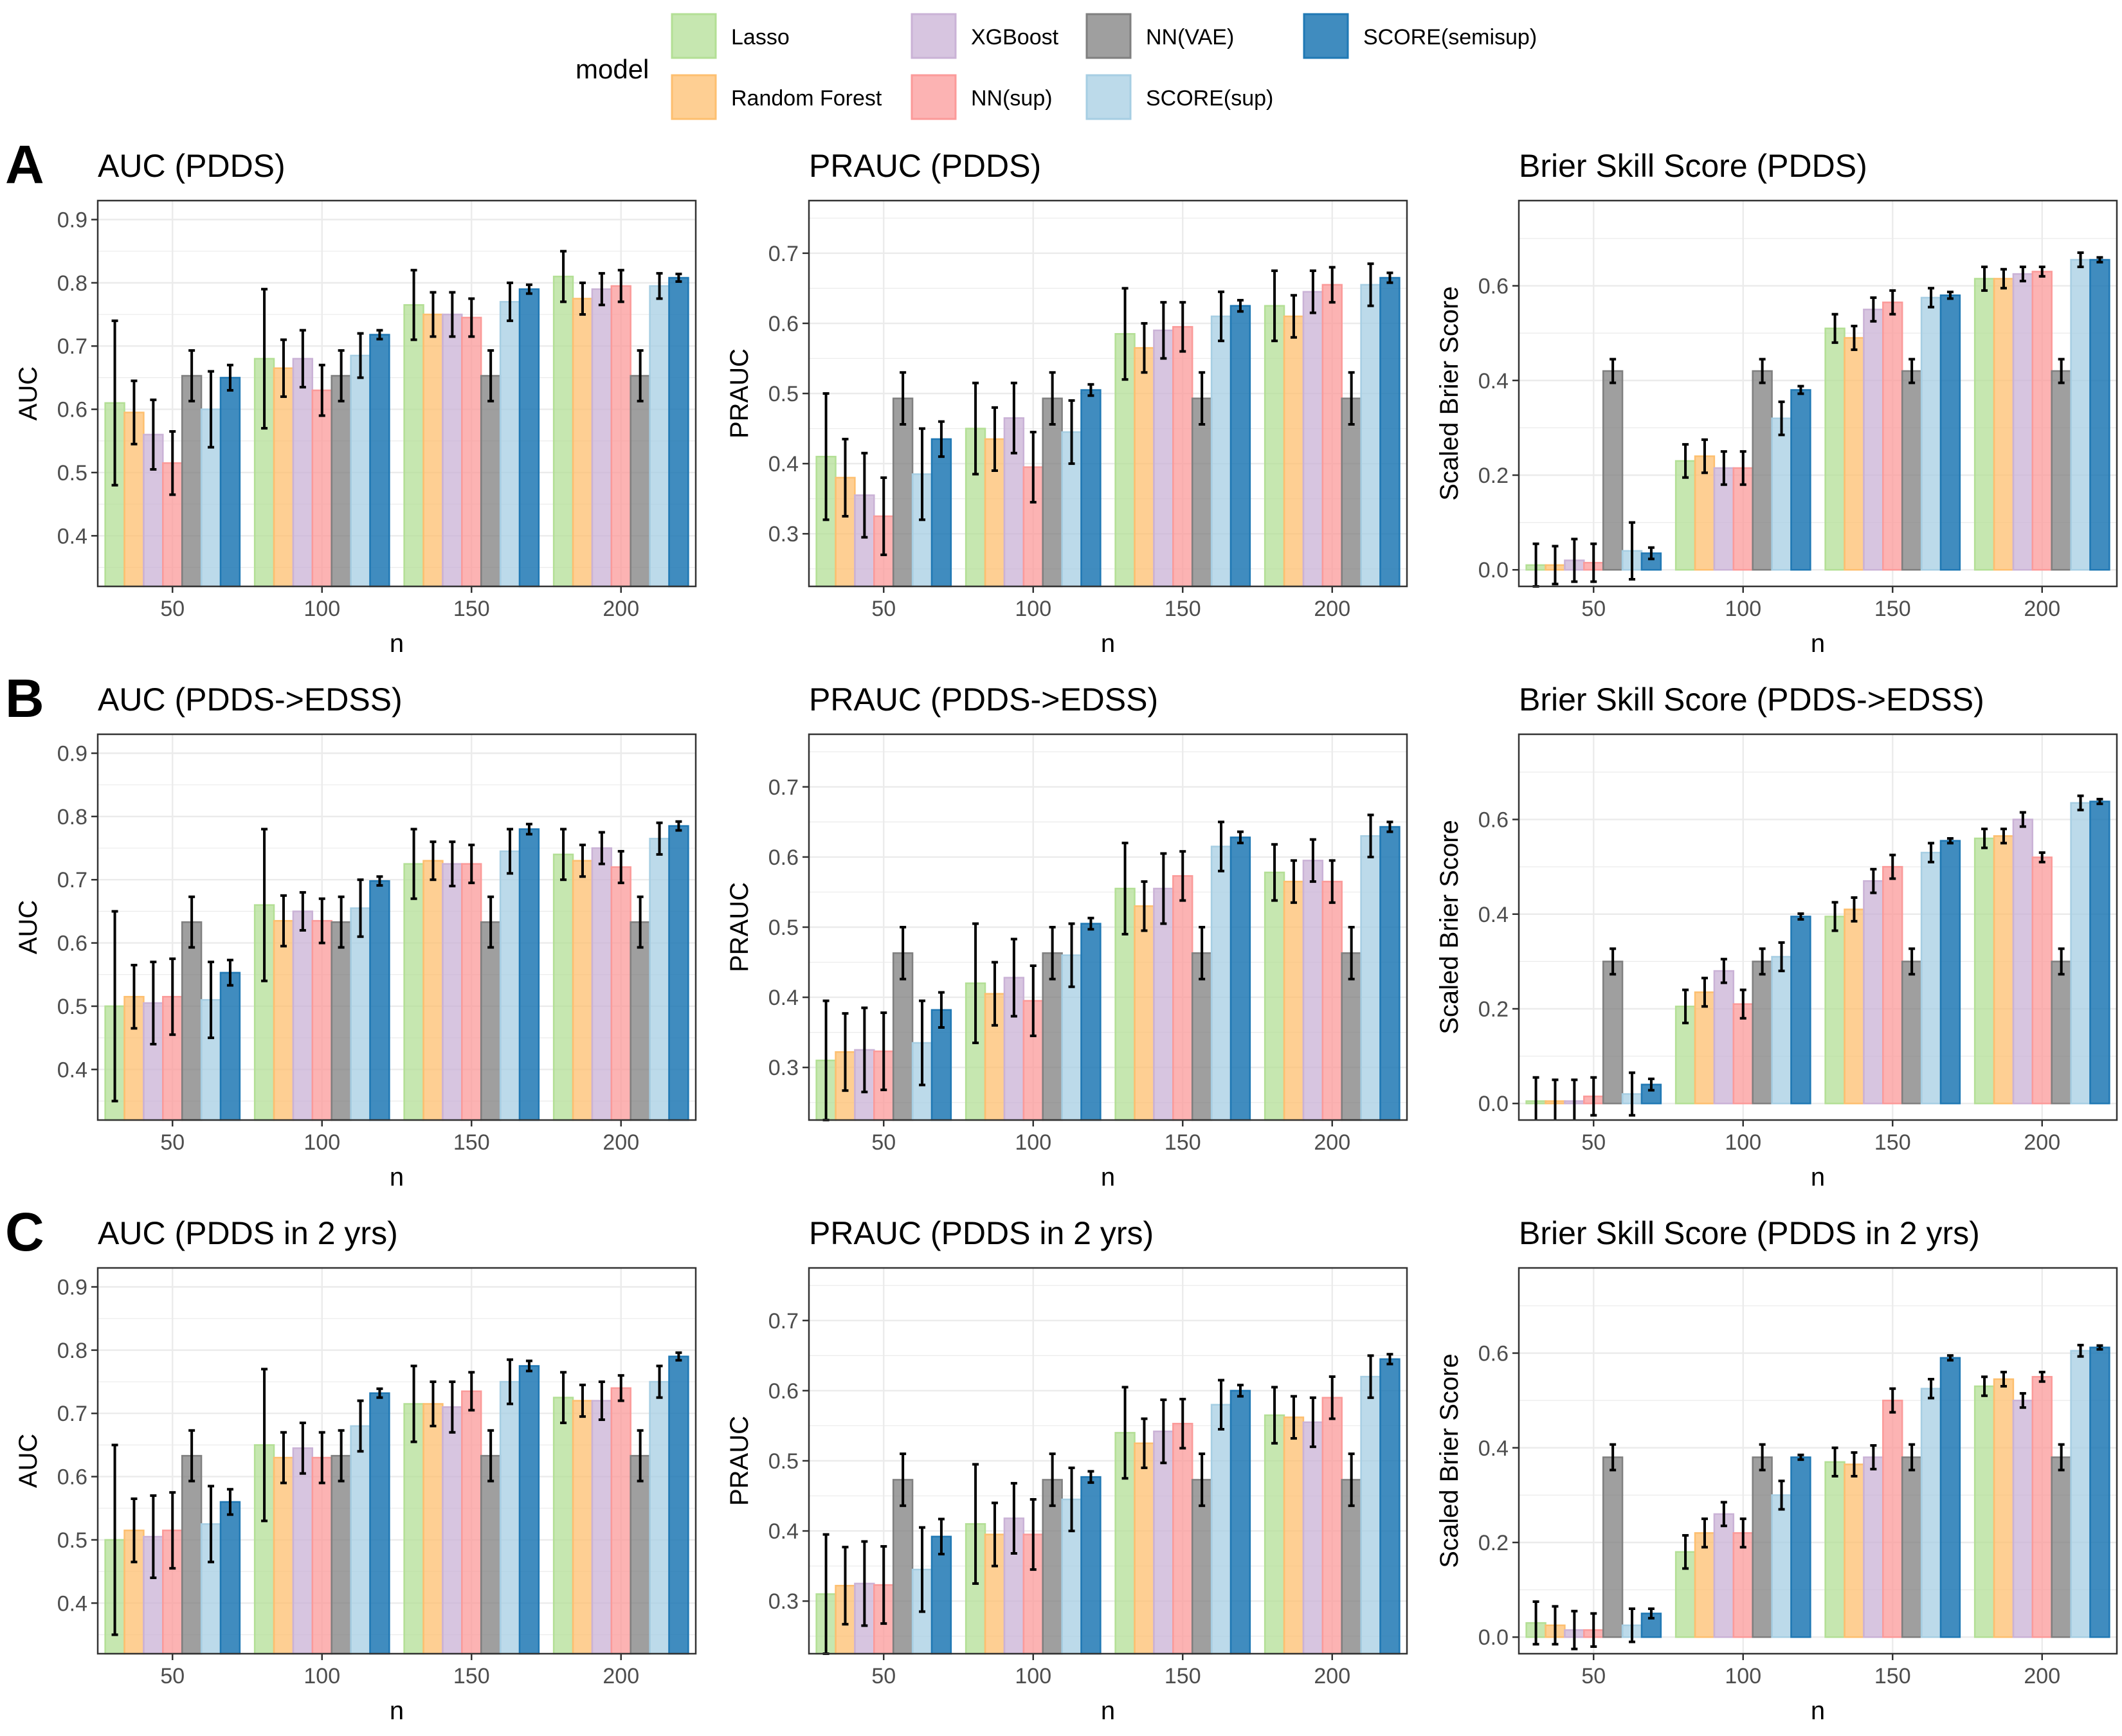  Describe the element at coordinates (303, 1015) in the screenshot. I see `bar-xgboost-n100` at that location.